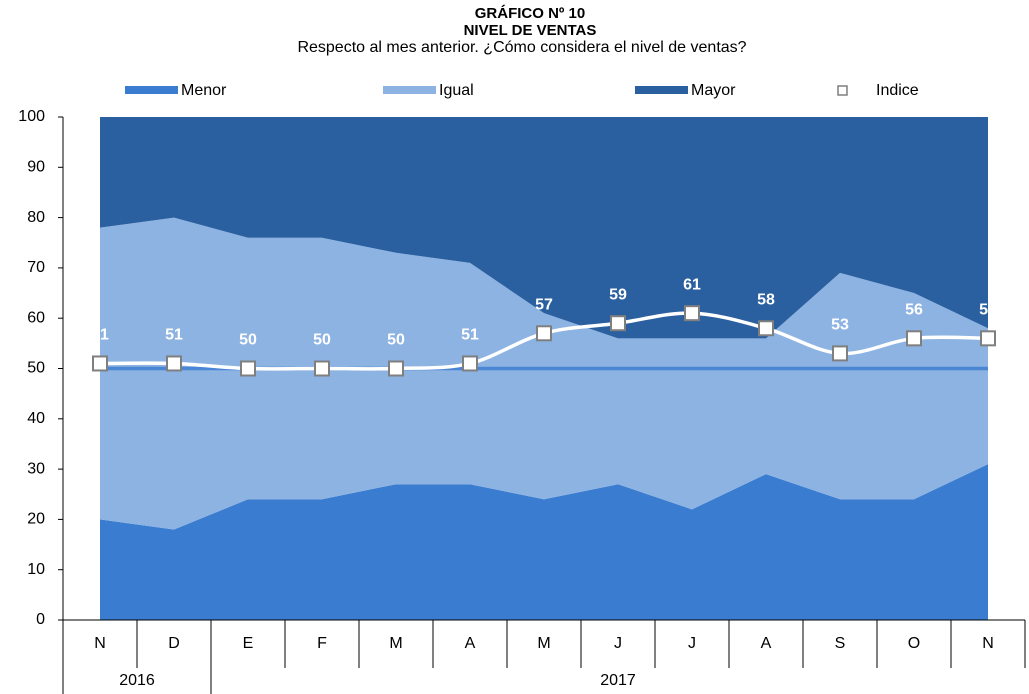  Describe the element at coordinates (36, 569) in the screenshot. I see `y-tick-label: 10` at that location.